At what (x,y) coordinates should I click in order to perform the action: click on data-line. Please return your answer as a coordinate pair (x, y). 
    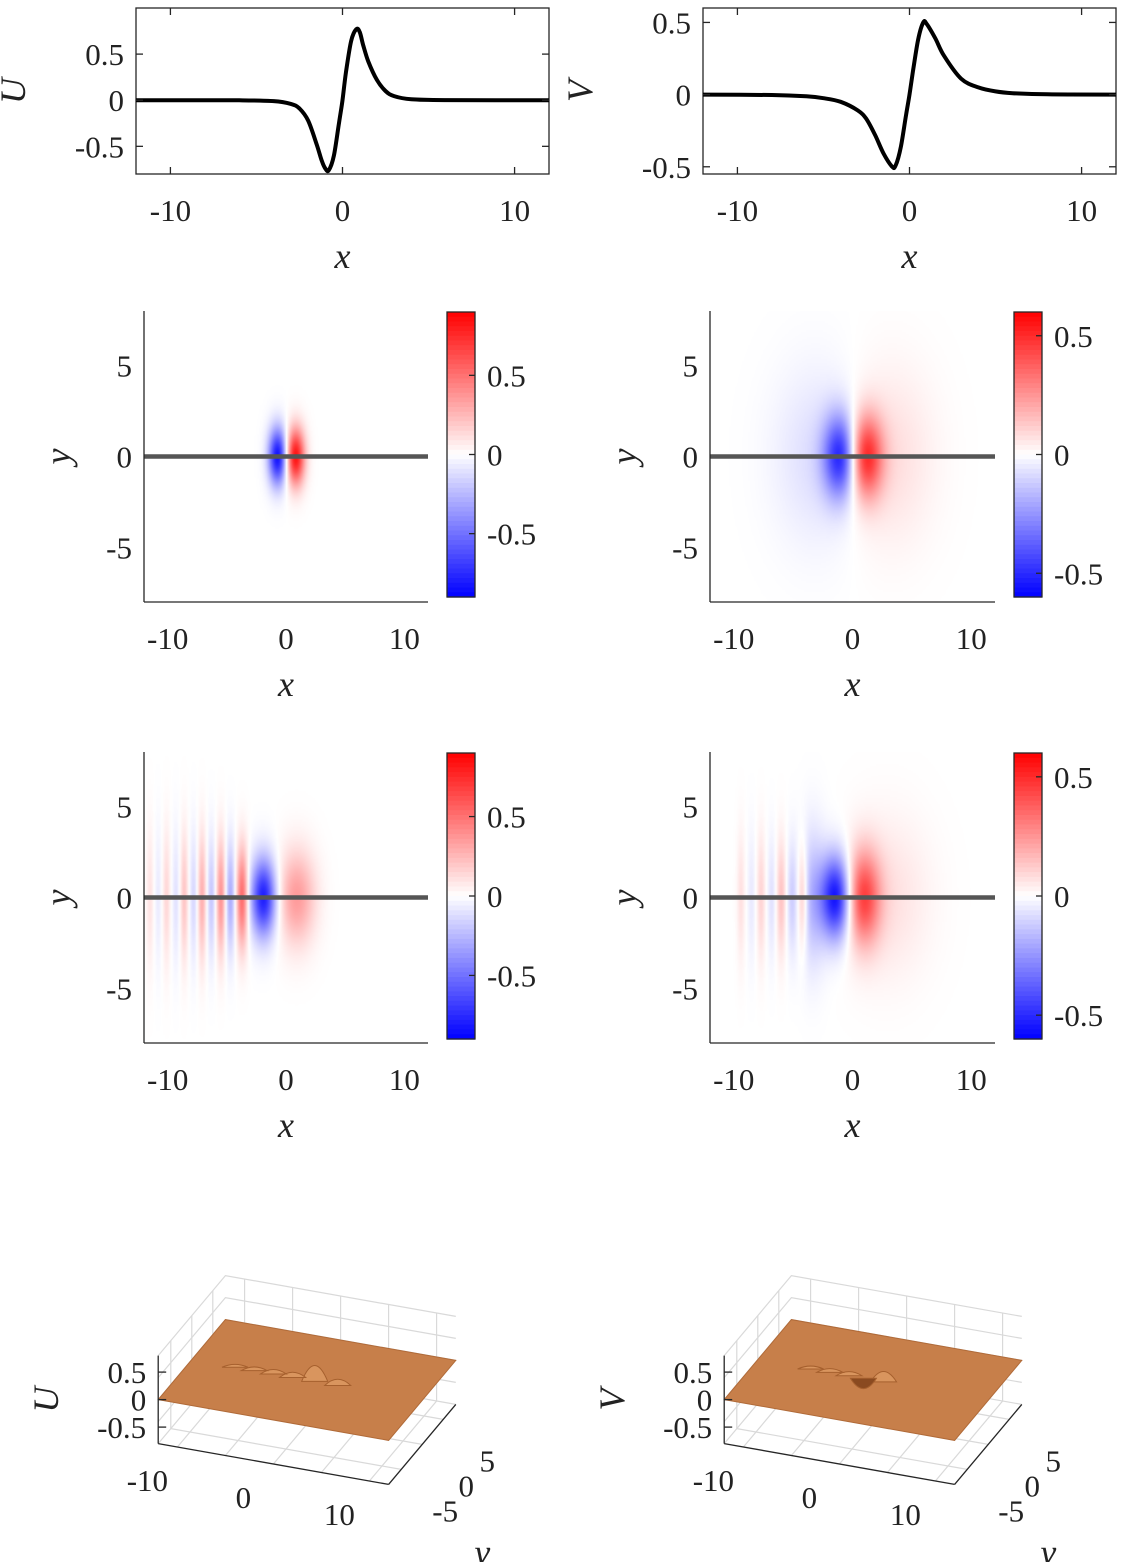
    Looking at the image, I should click on (342, 100).